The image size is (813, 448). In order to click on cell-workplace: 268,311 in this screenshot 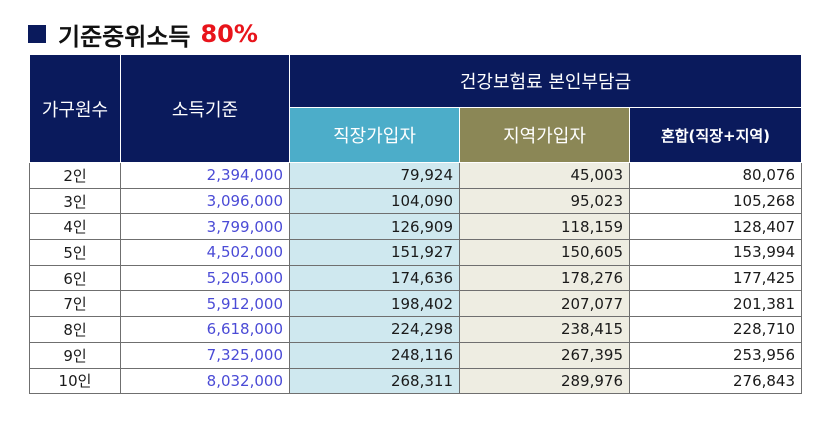, I will do `click(374, 381)`.